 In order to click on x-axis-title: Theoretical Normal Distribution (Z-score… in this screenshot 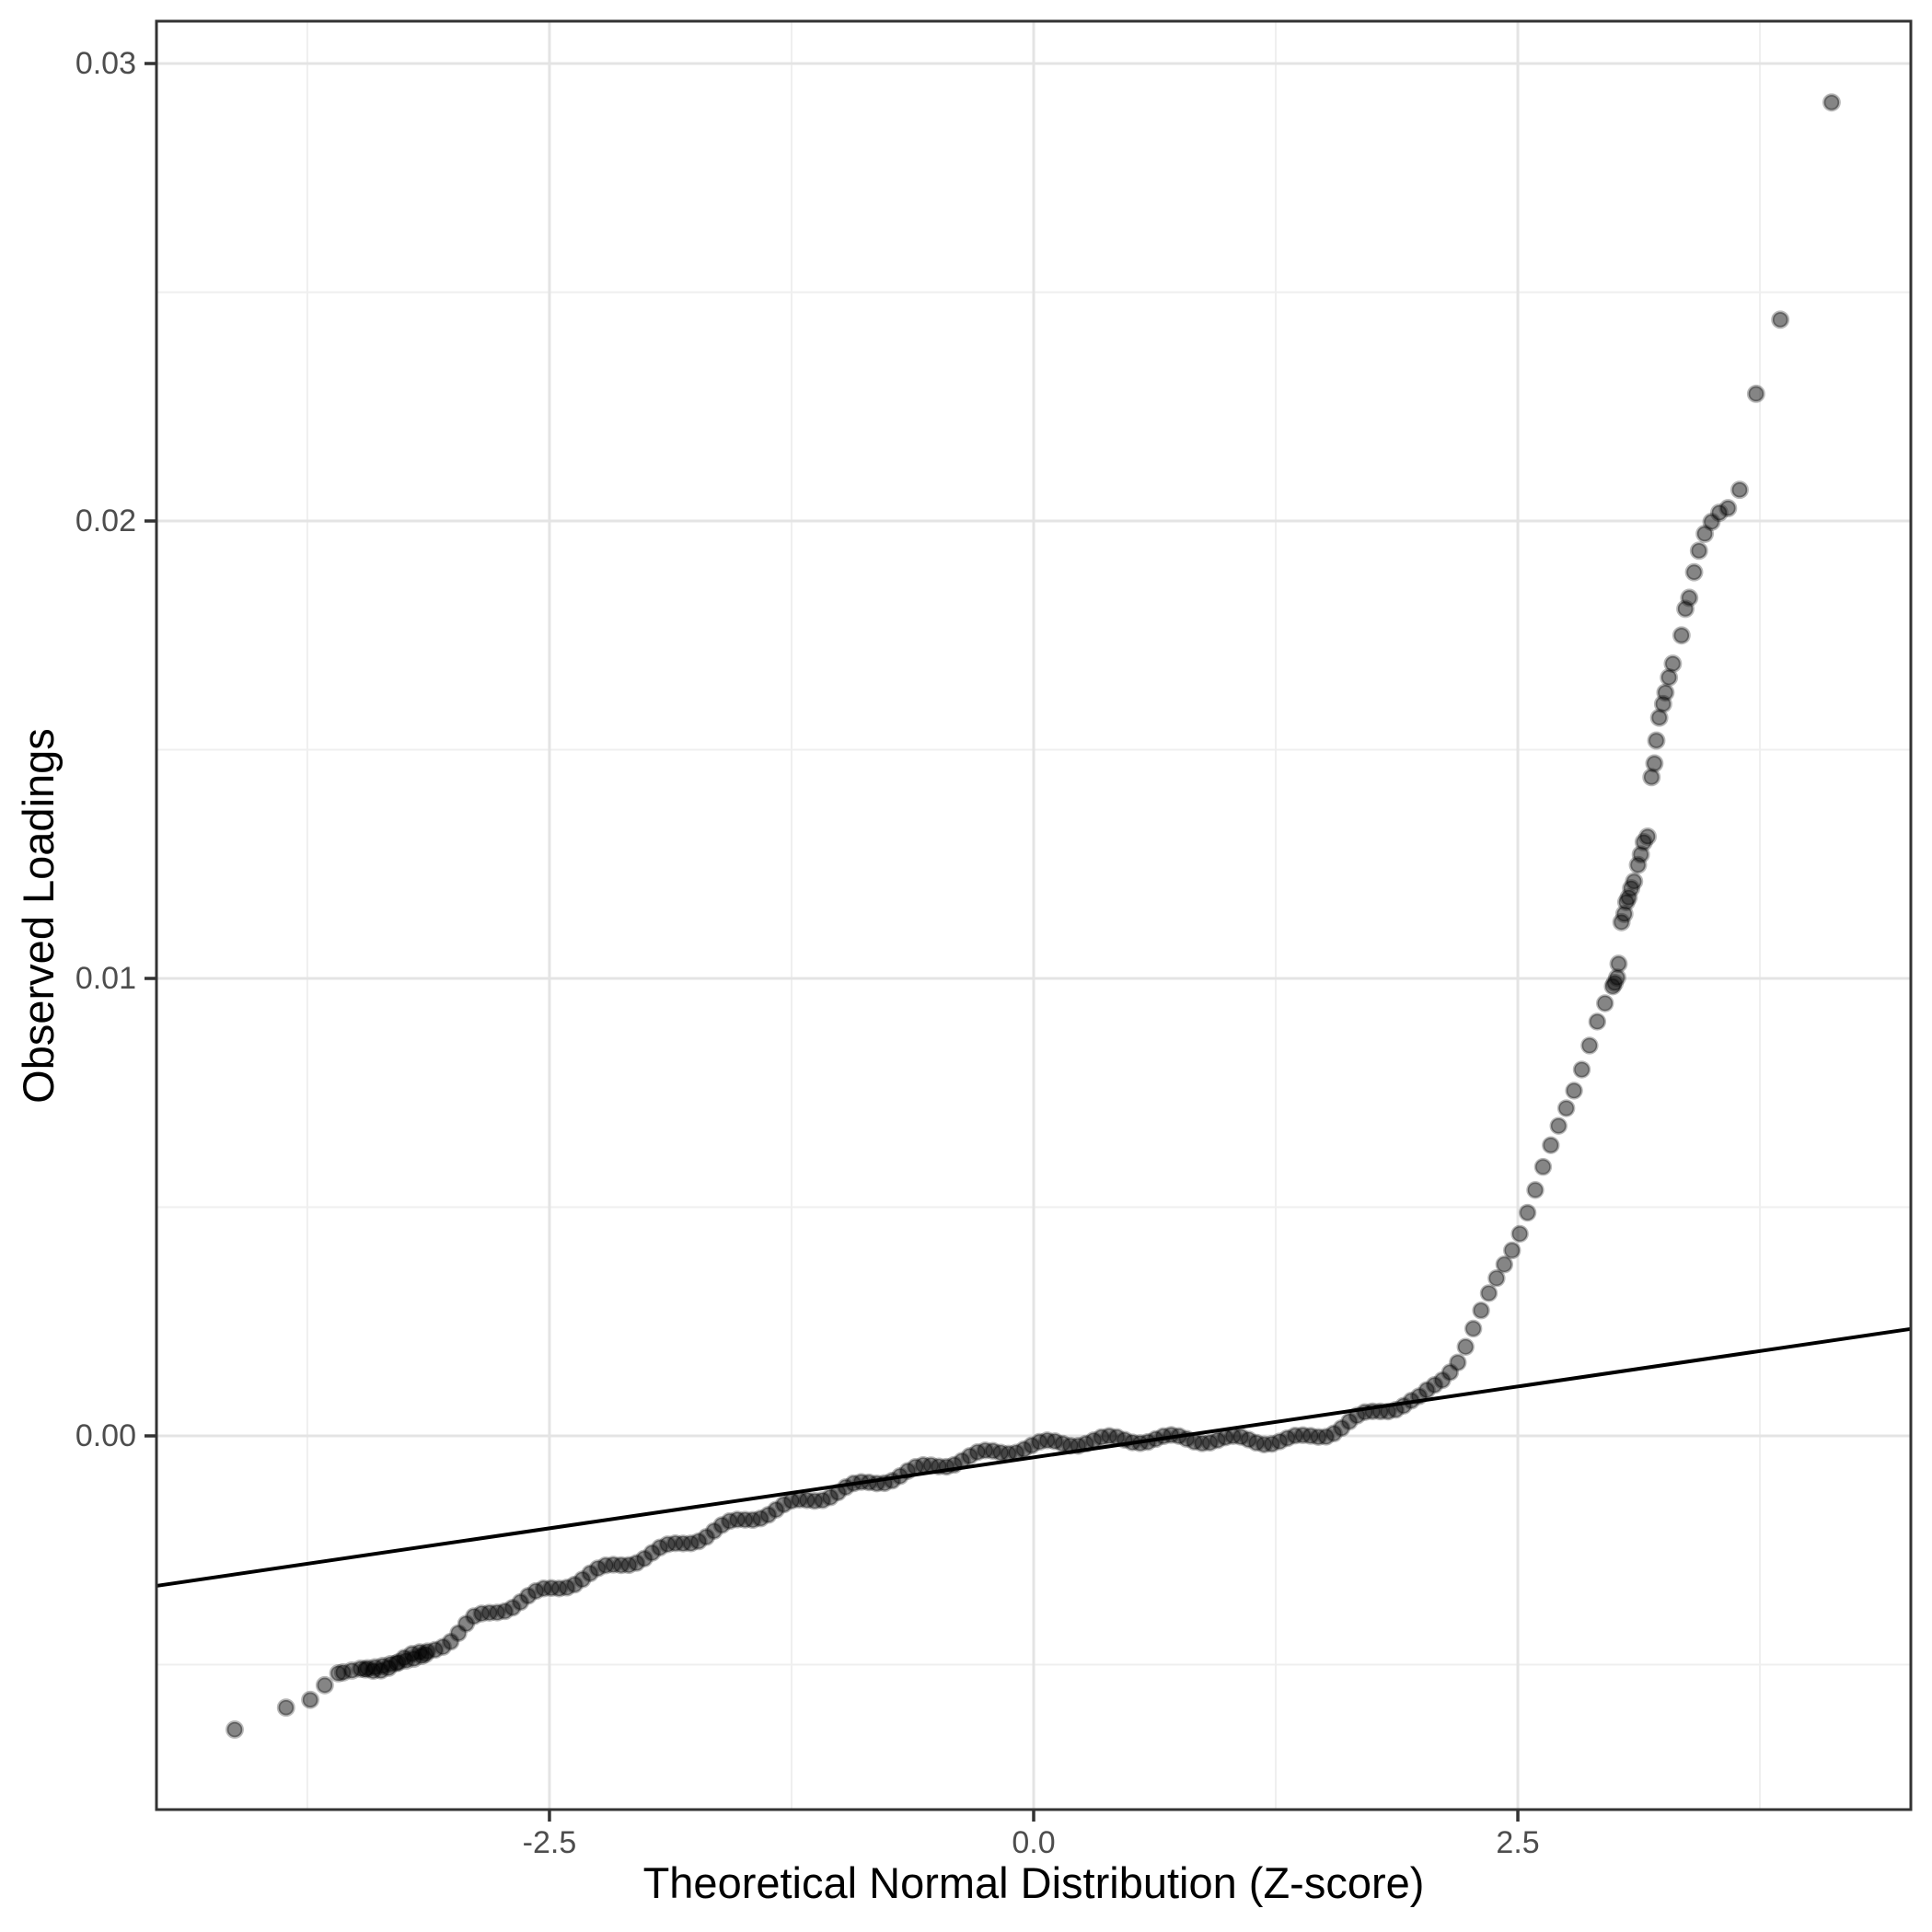, I will do `click(1034, 1883)`.